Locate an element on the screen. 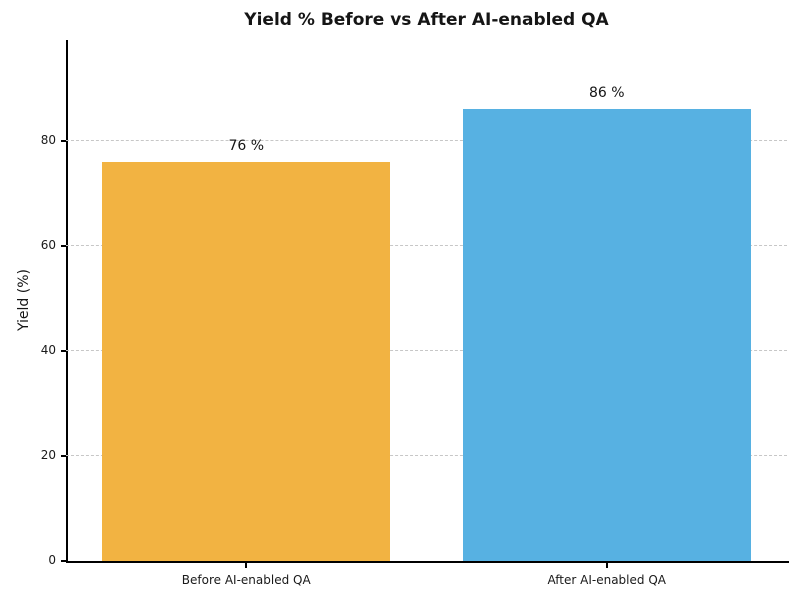  bar-value-label: 76 % is located at coordinates (246, 145).